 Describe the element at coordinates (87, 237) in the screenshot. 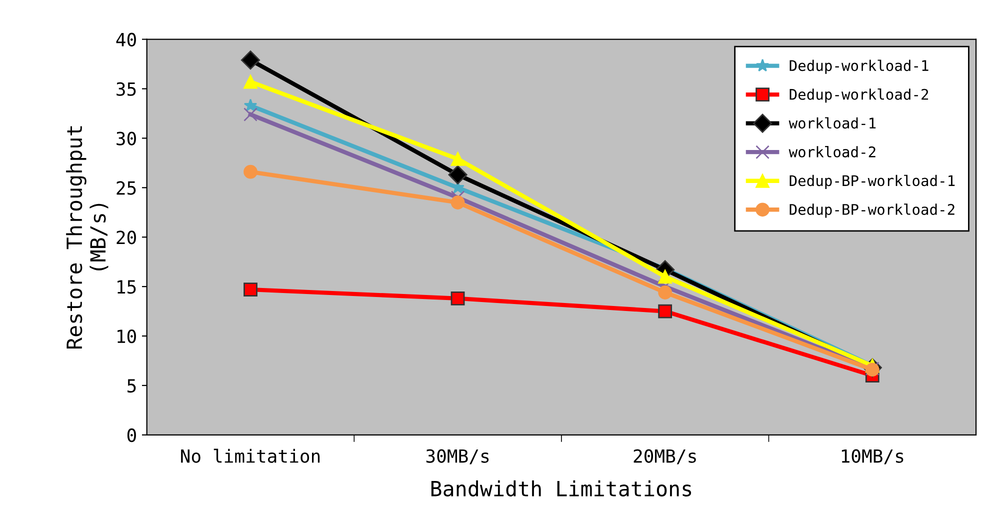

I see `y-axis-title: Restore Throughput (MB/s)` at that location.